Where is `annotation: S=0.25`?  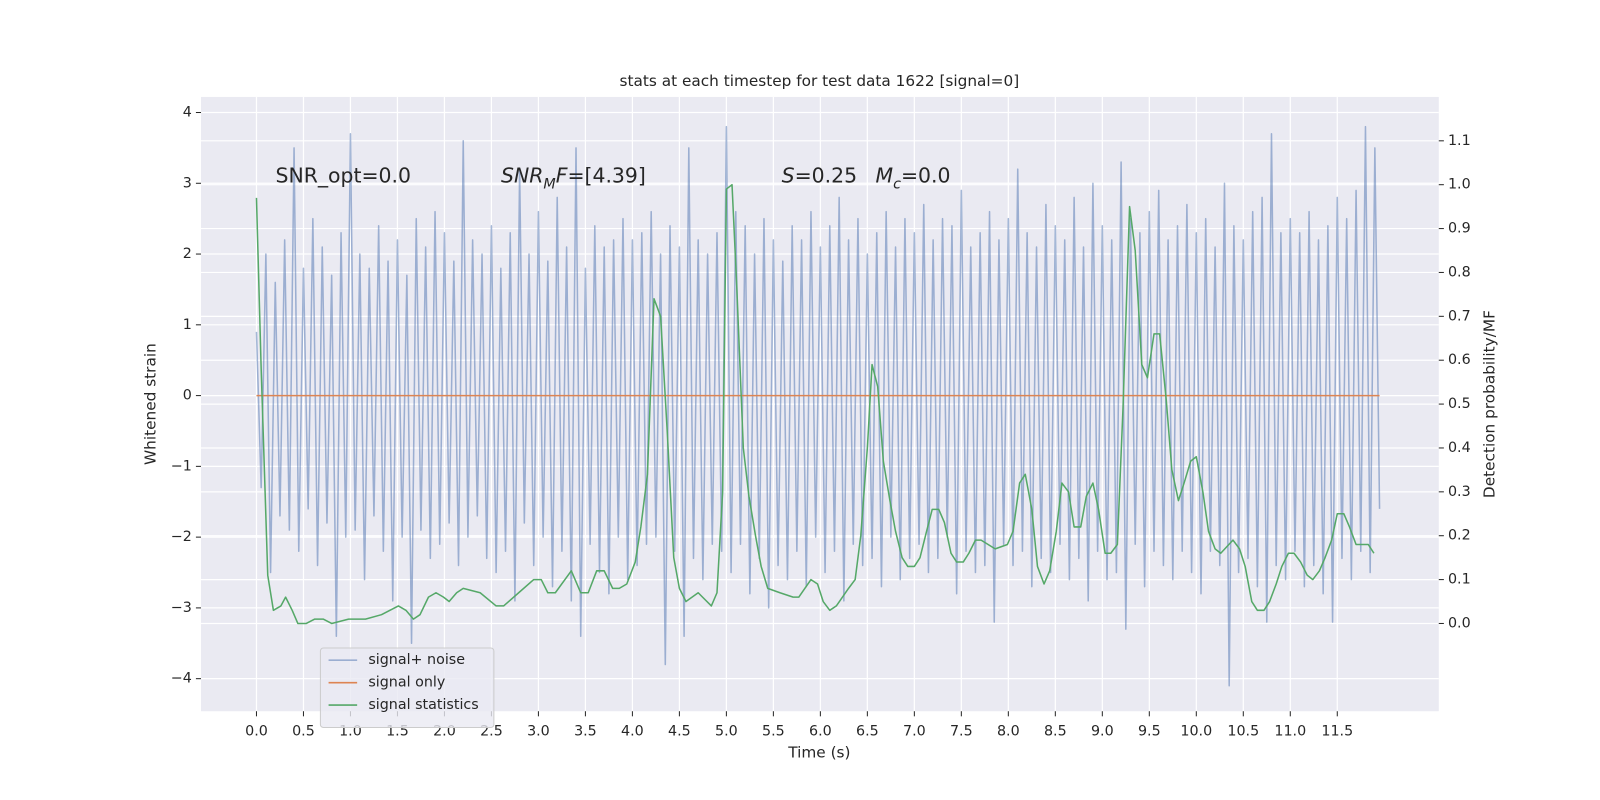 annotation: S=0.25 is located at coordinates (819, 176).